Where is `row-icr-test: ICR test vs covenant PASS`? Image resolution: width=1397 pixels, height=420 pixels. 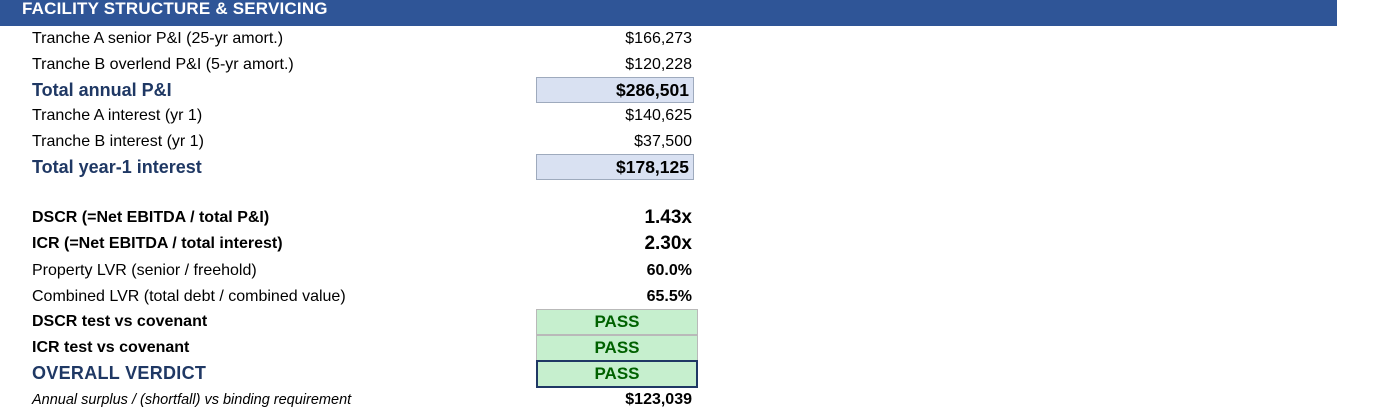
row-icr-test: ICR test vs covenant PASS is located at coordinates (360, 348).